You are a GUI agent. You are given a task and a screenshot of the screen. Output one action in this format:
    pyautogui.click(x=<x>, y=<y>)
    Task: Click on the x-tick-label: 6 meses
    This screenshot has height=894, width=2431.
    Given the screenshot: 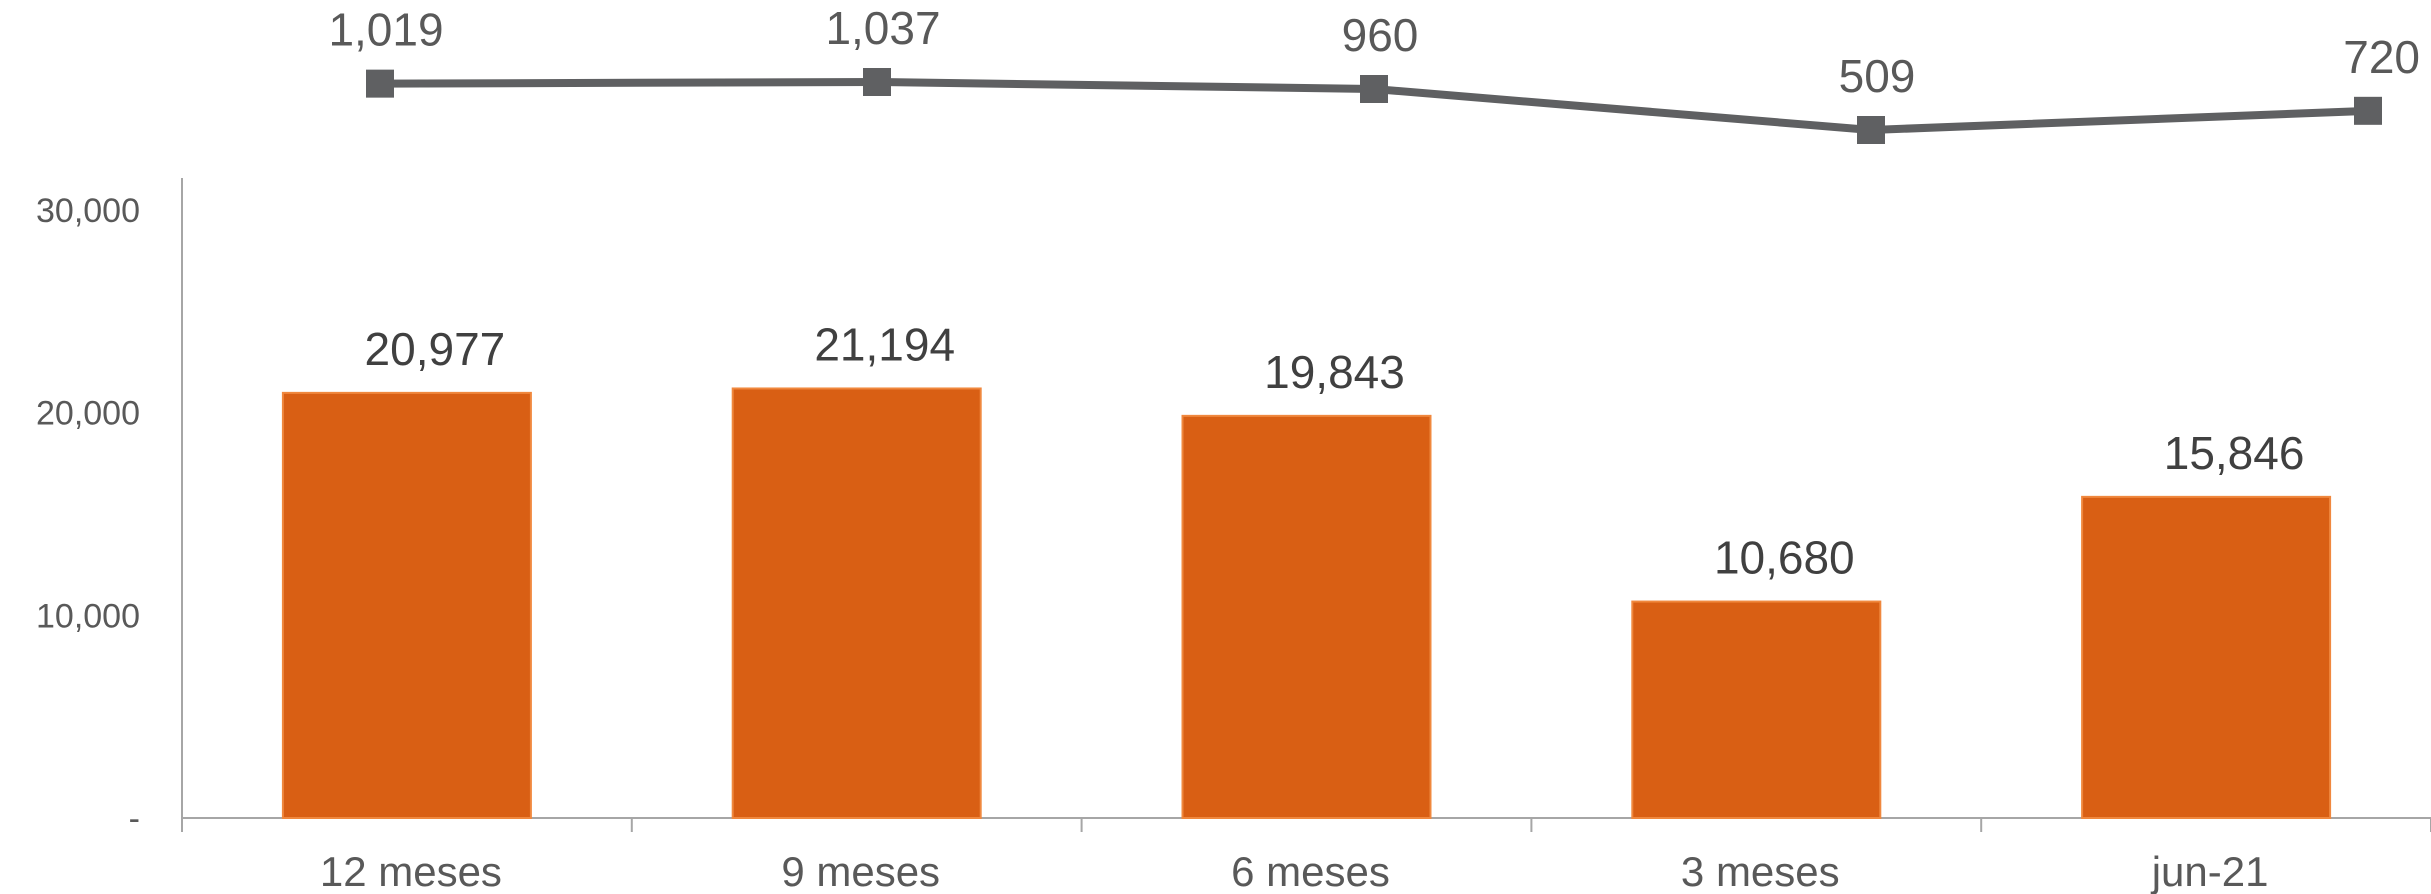 What is the action you would take?
    pyautogui.click(x=1310, y=871)
    